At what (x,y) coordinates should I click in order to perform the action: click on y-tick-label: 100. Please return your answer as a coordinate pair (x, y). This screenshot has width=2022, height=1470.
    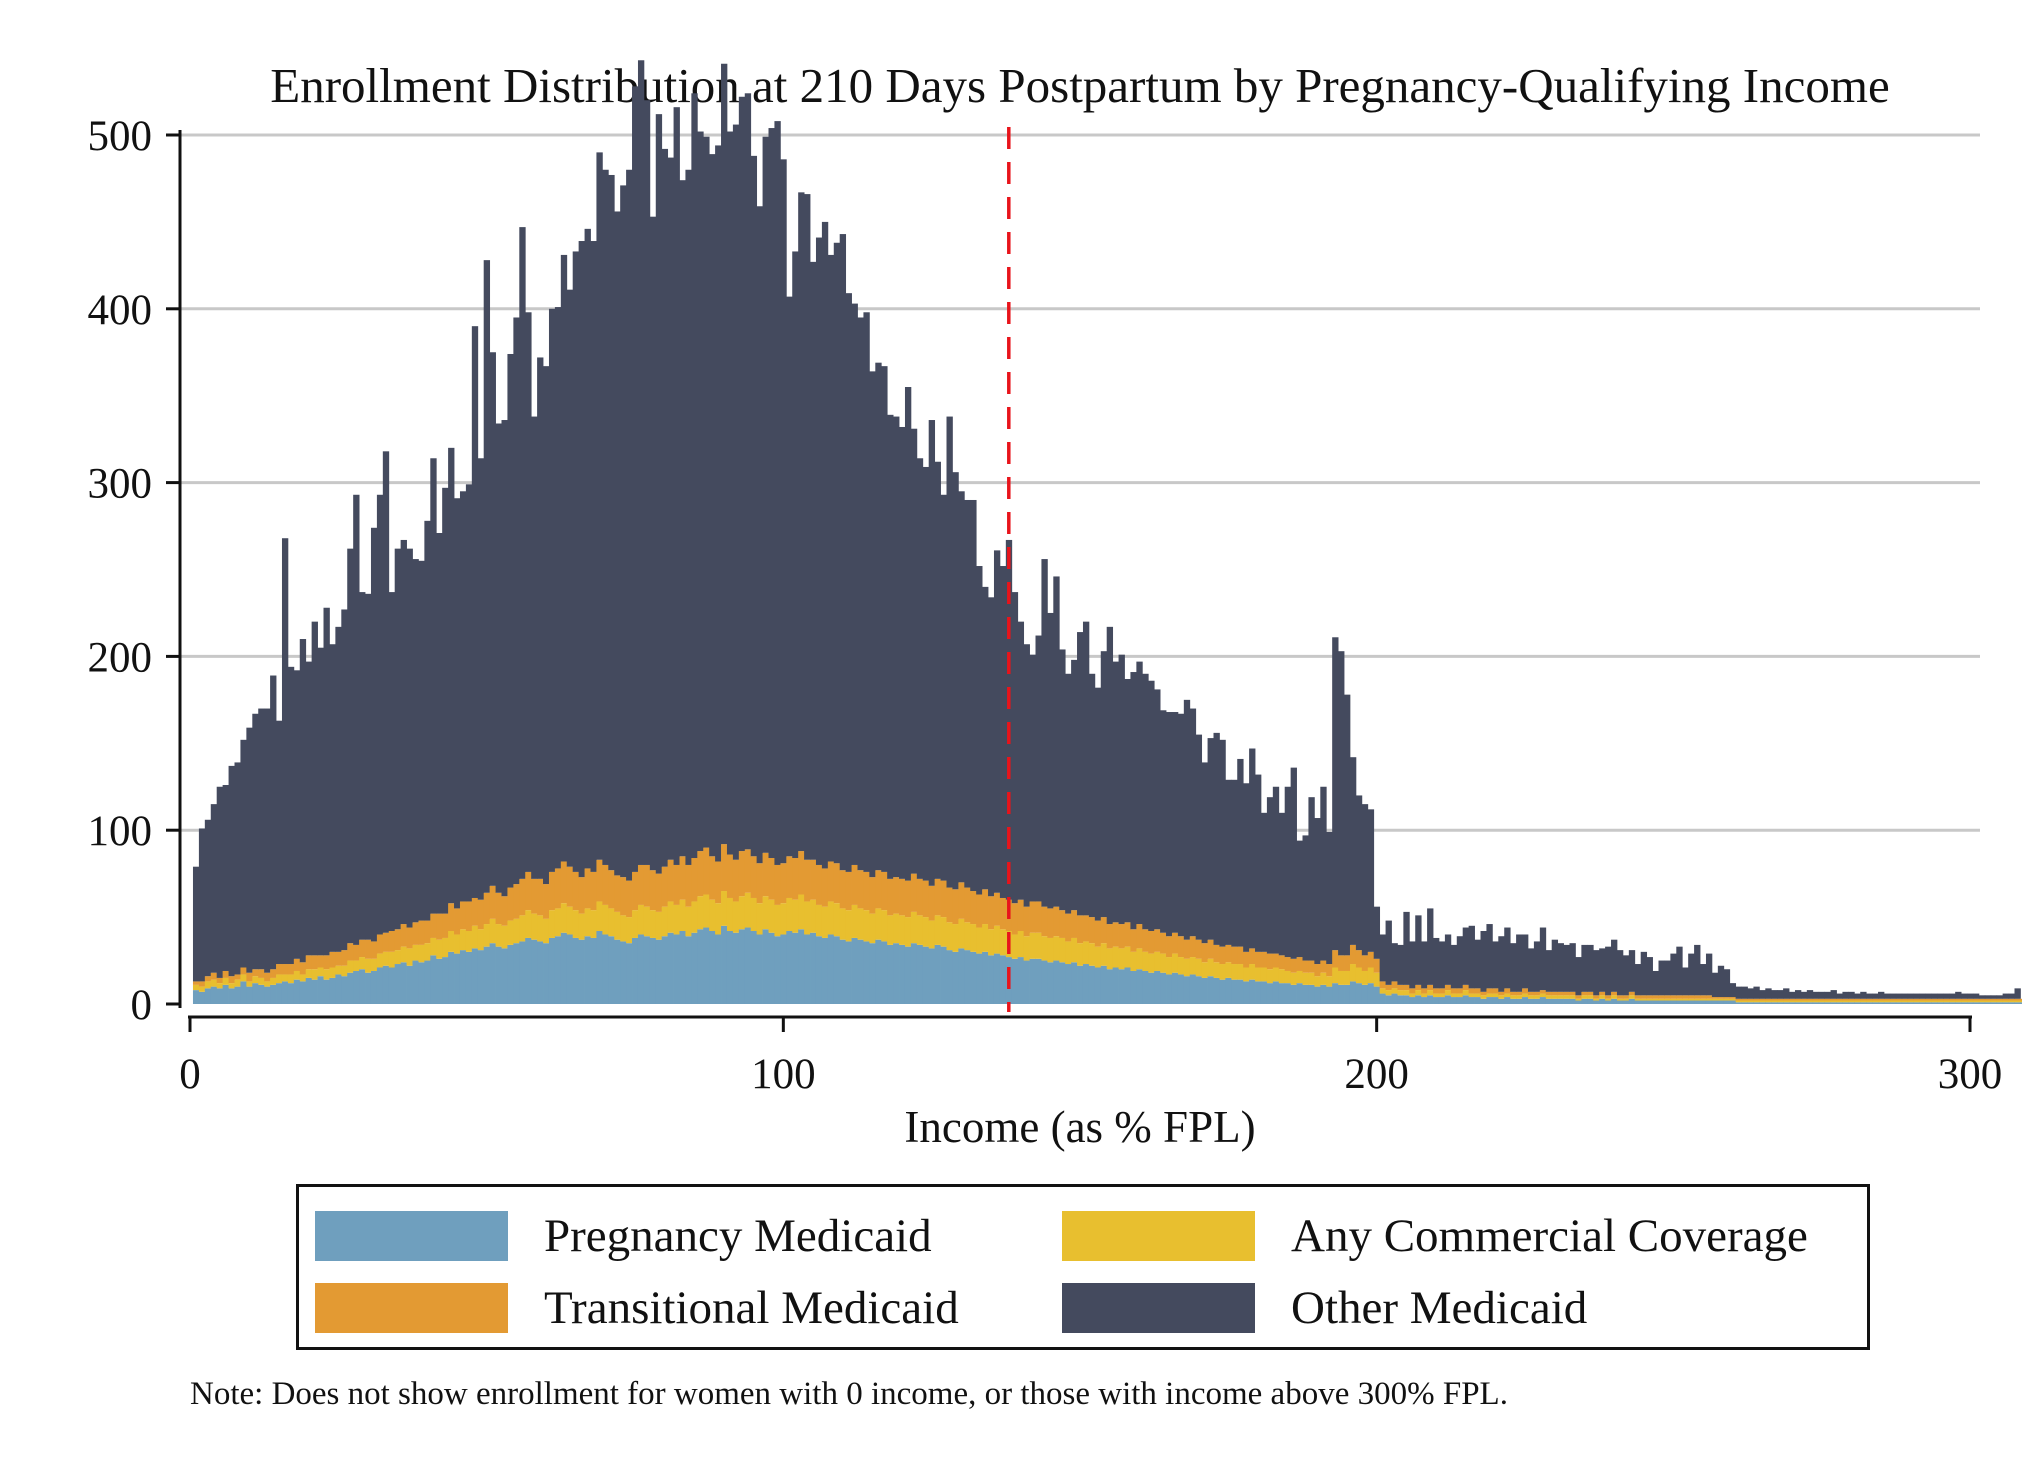
    Looking at the image, I should click on (120, 831).